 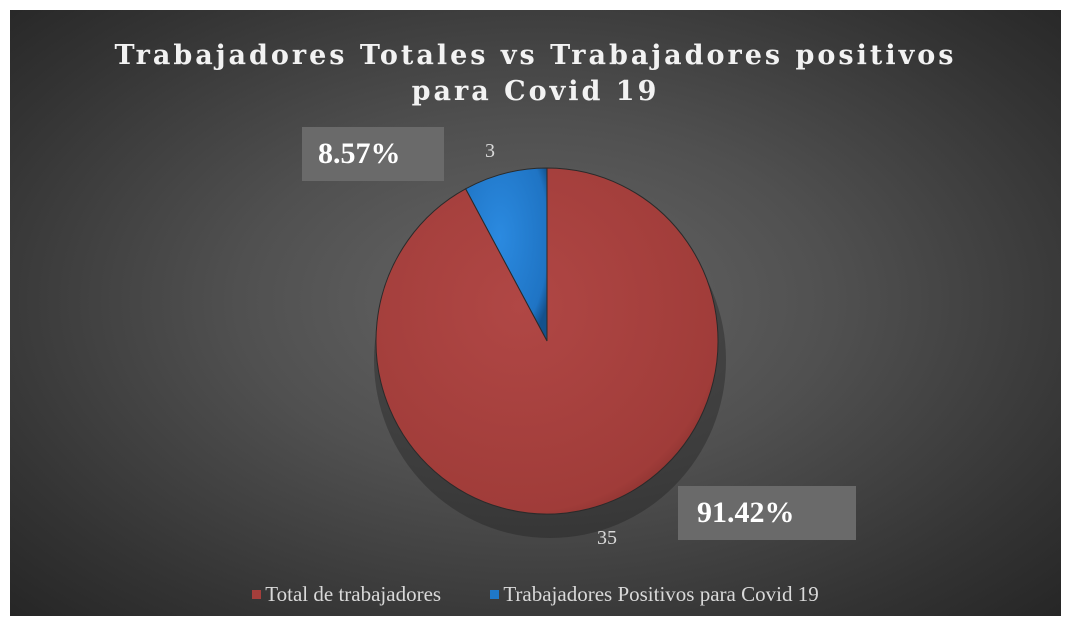 I want to click on percent-label-positives: 8.57%, so click(x=373, y=154).